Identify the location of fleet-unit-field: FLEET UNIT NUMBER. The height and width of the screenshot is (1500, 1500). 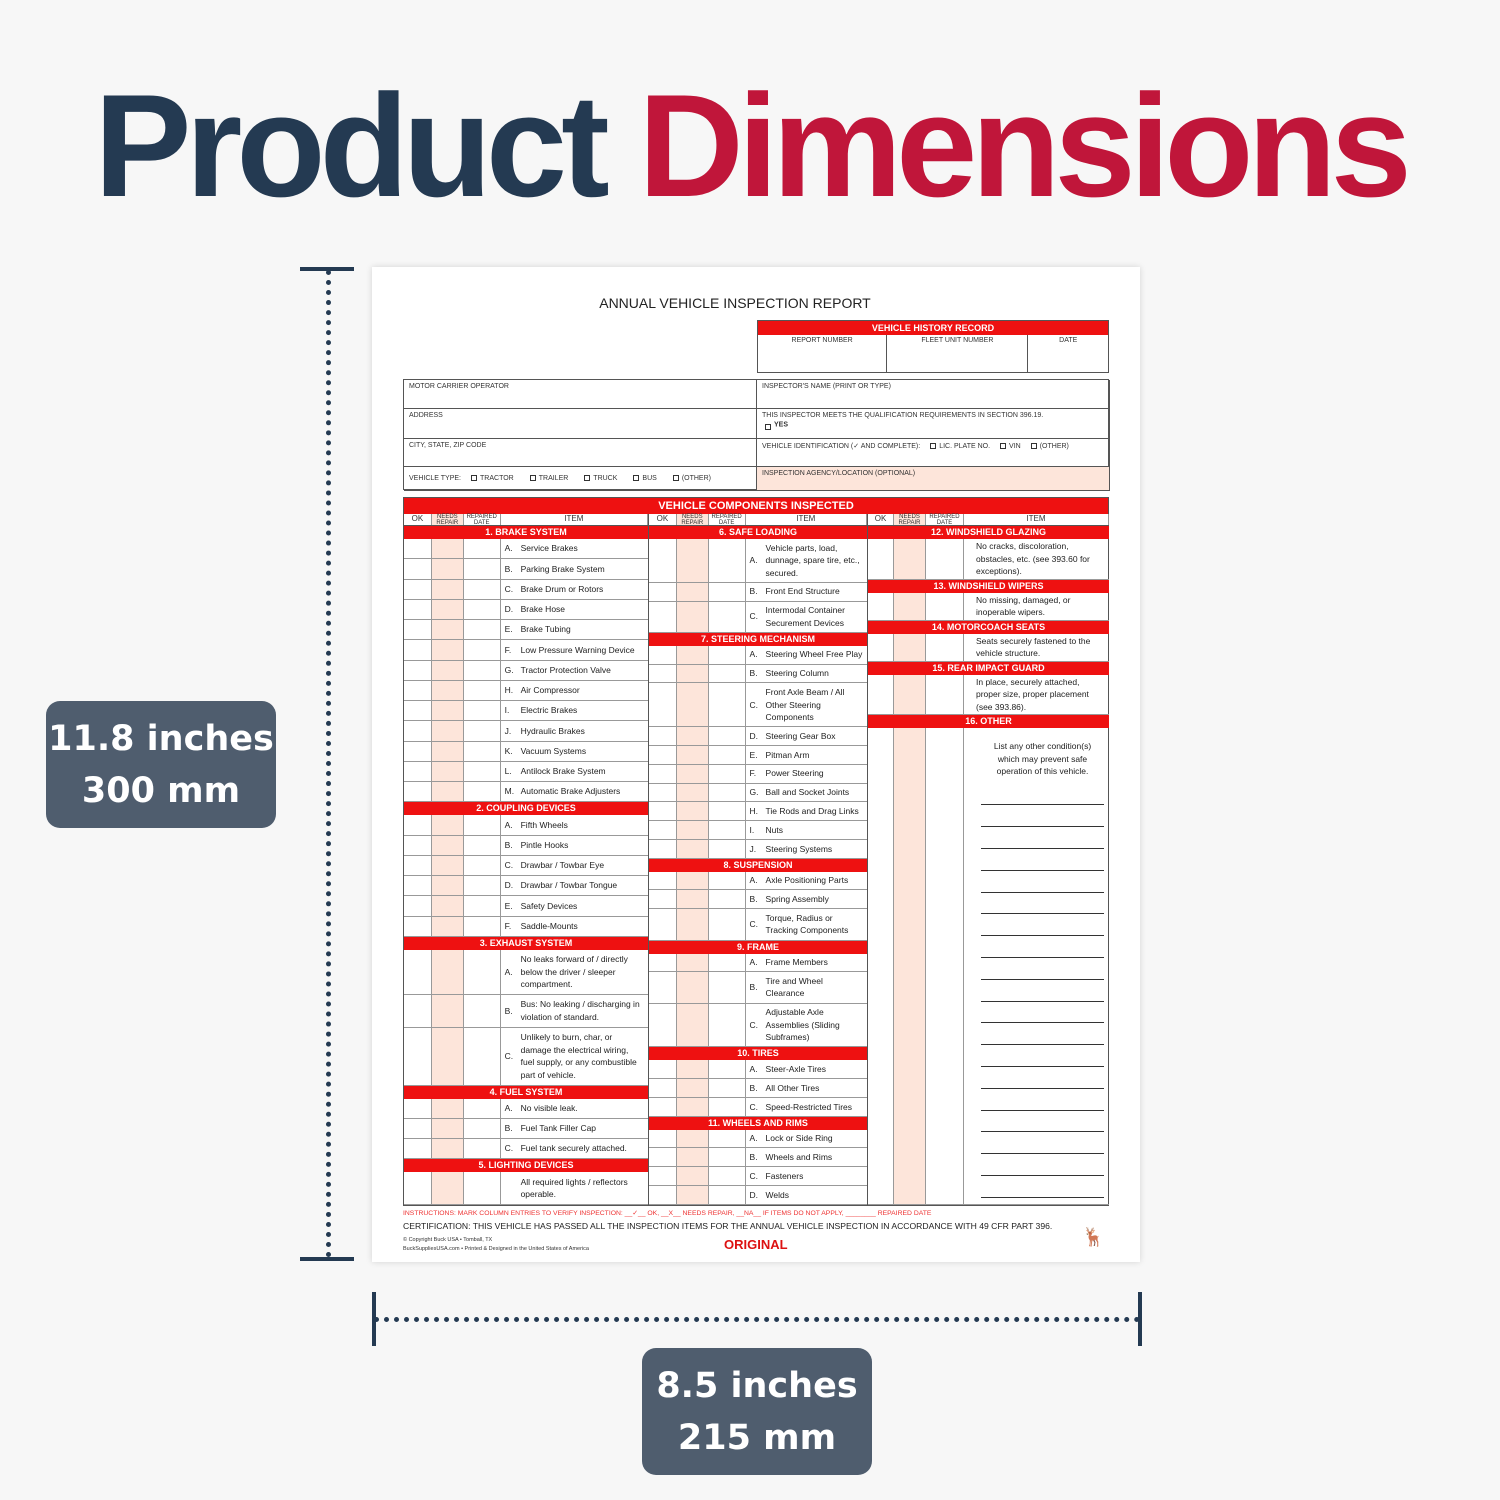
(958, 354).